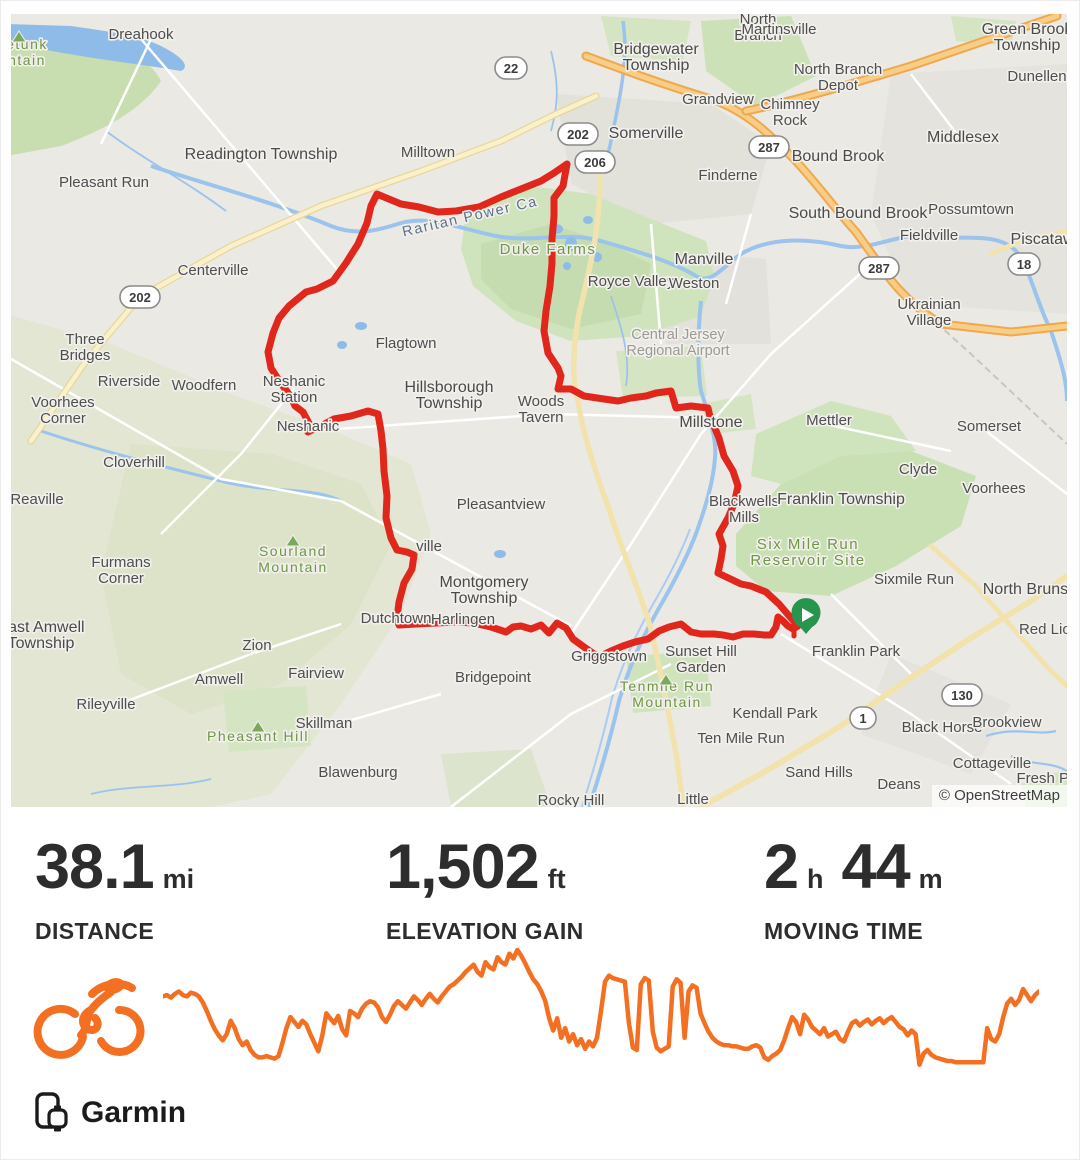 This screenshot has height=1160, width=1080. I want to click on map-label: Furmans Corner, so click(120, 570).